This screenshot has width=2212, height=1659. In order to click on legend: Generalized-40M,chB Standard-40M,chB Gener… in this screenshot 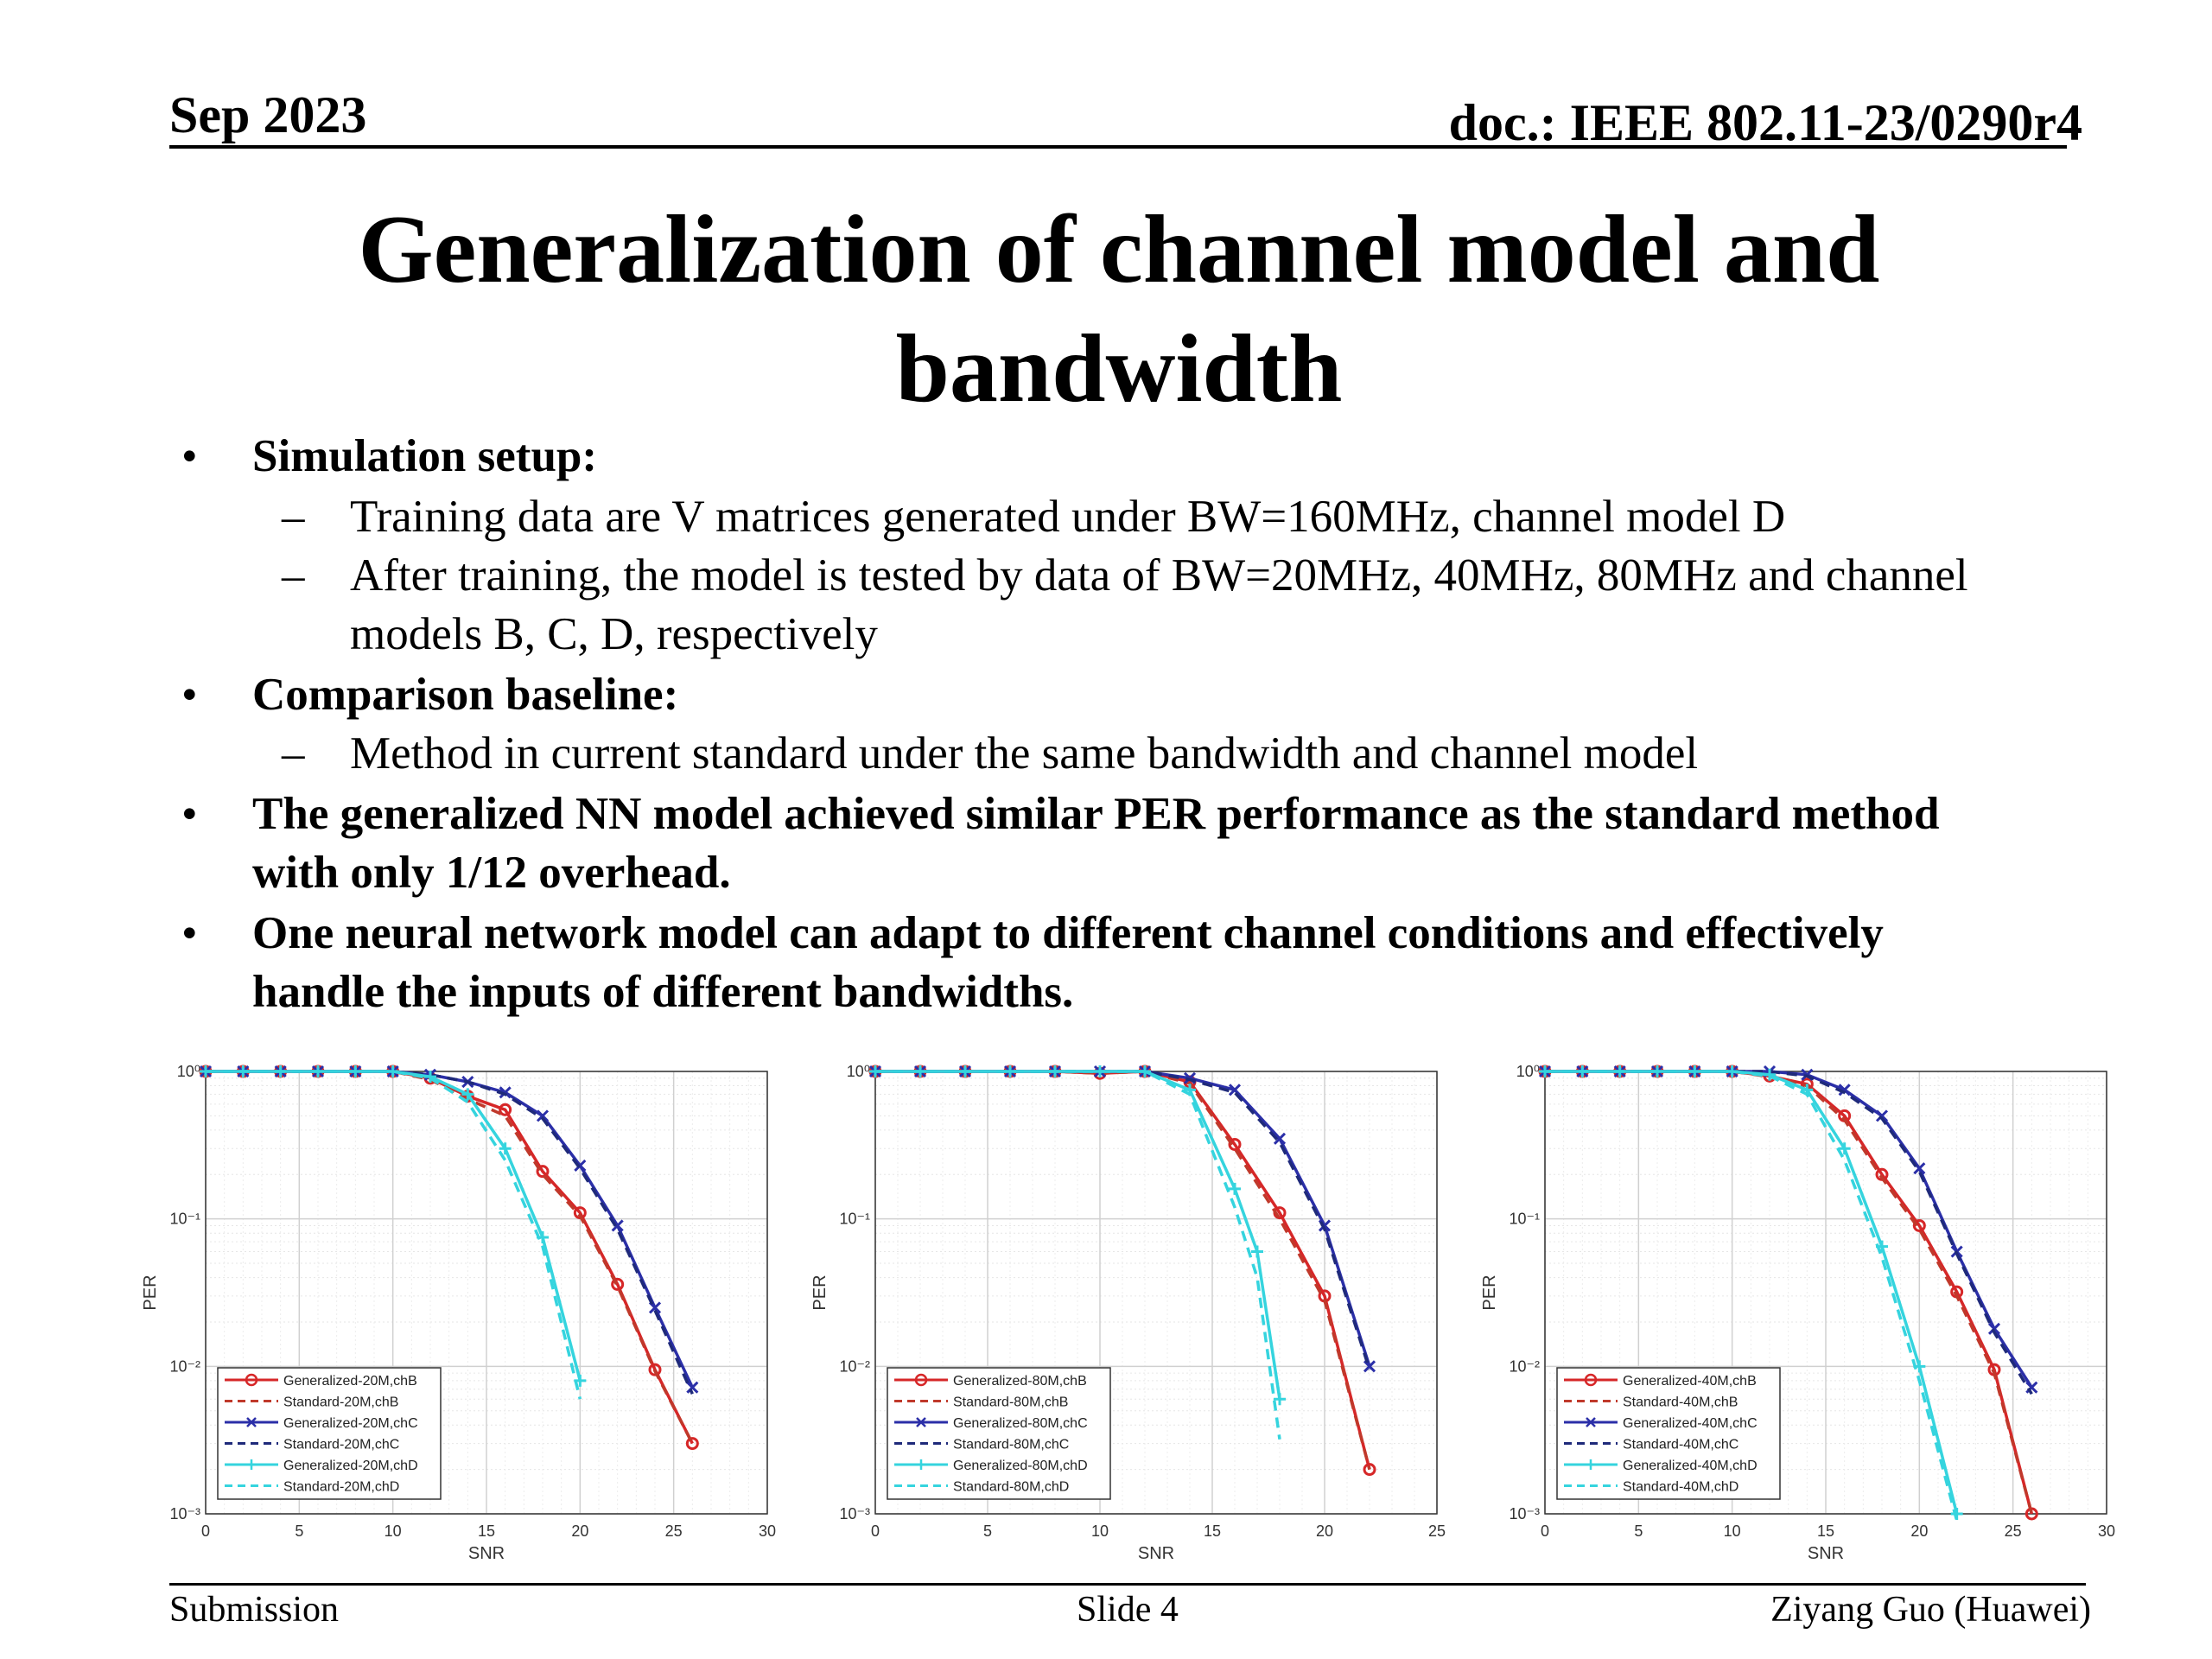, I will do `click(1668, 1433)`.